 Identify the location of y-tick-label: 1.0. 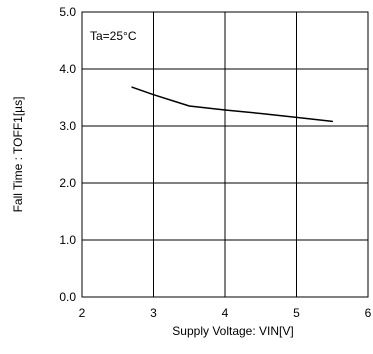
(67, 240).